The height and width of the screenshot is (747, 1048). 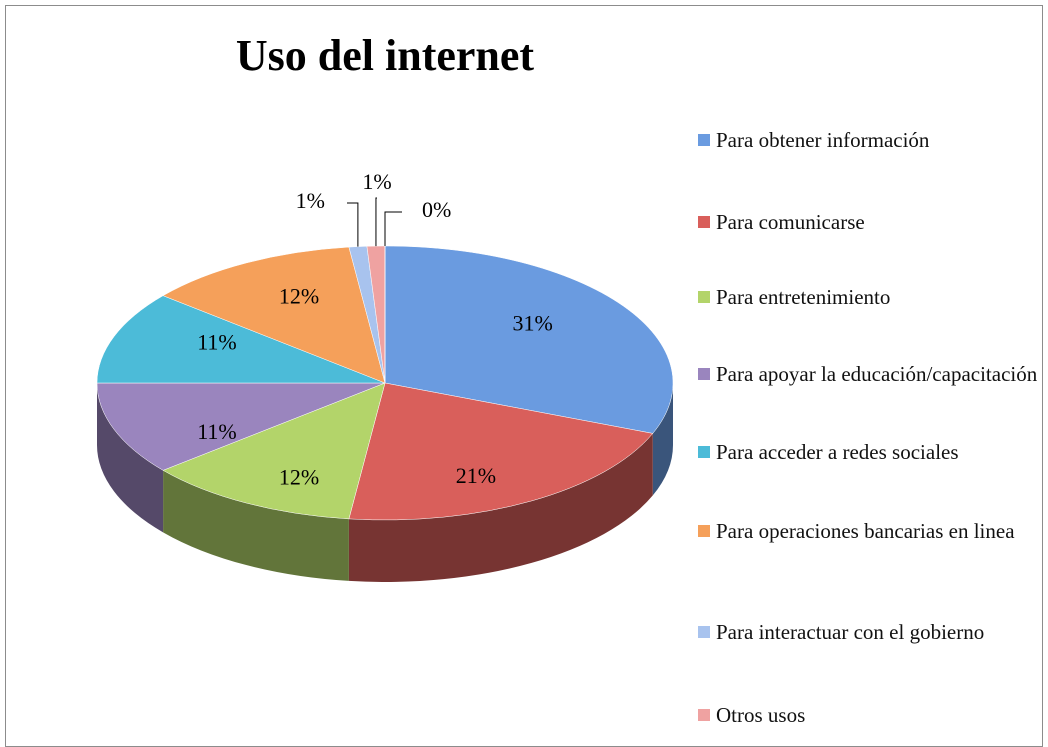 I want to click on legend-item: Para interactuar con el gobierno, so click(x=872, y=632).